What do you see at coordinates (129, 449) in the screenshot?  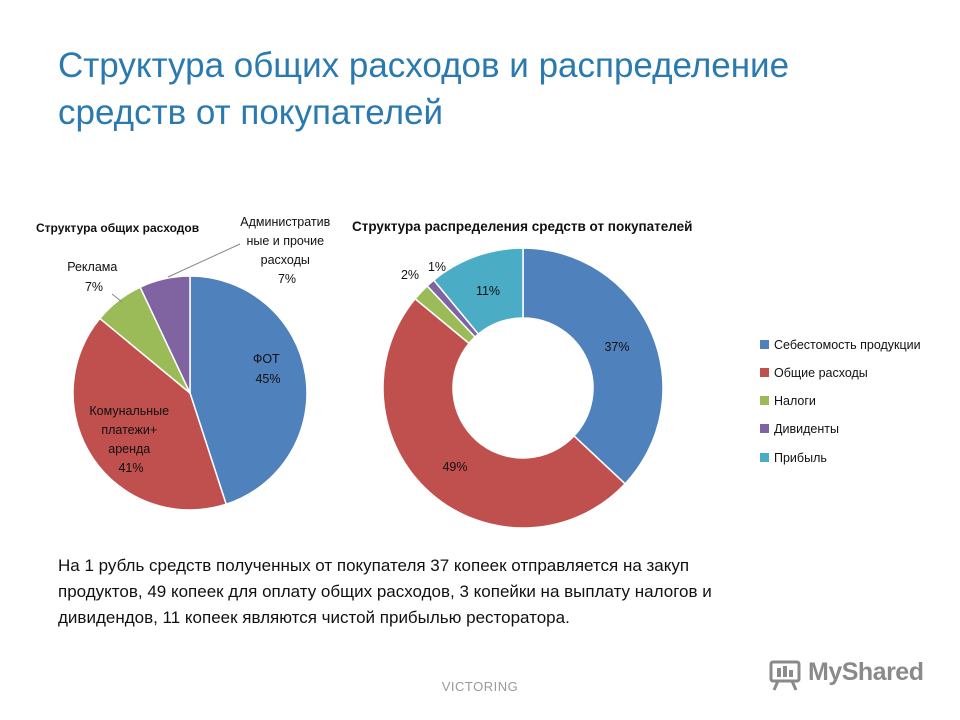 I see `pie-label-utilities-line3: аренда` at bounding box center [129, 449].